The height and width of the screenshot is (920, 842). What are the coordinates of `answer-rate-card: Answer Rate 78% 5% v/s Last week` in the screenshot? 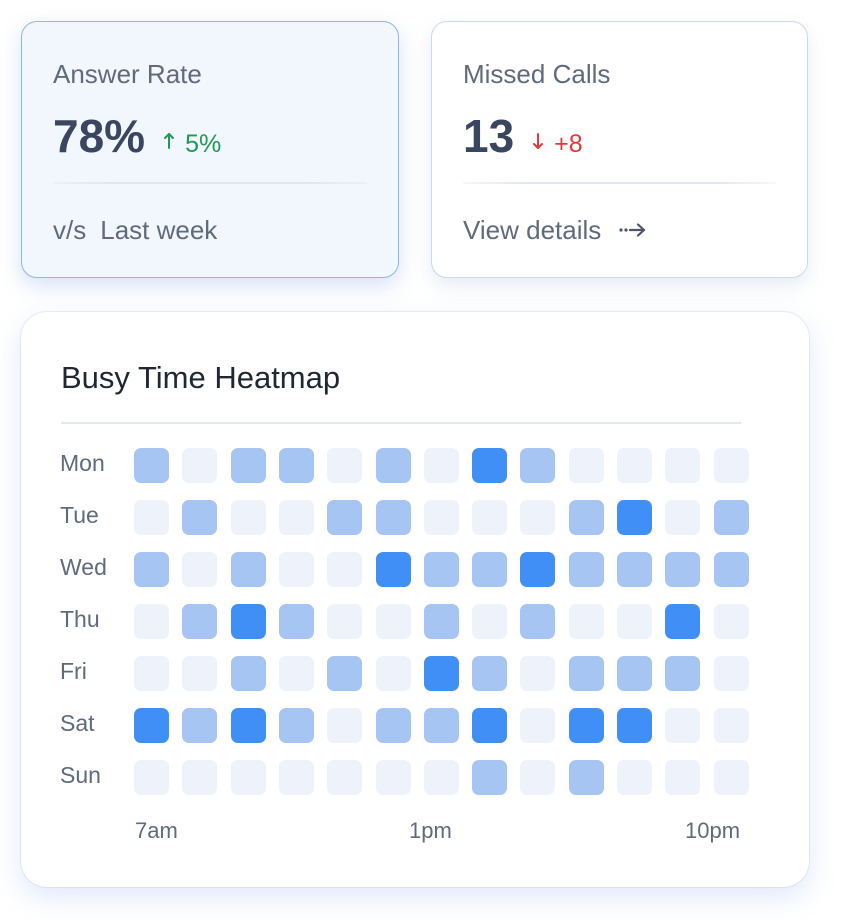 It's located at (210, 149).